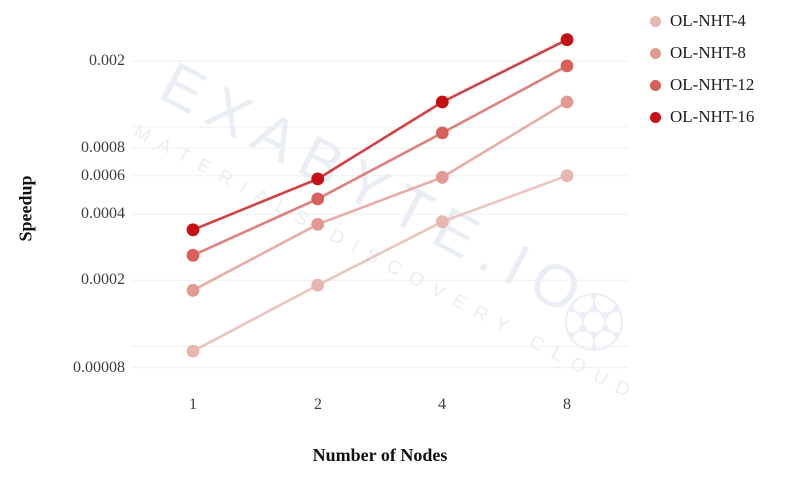 This screenshot has height=479, width=800. What do you see at coordinates (380, 455) in the screenshot?
I see `x-axis-title: Number of Nodes` at bounding box center [380, 455].